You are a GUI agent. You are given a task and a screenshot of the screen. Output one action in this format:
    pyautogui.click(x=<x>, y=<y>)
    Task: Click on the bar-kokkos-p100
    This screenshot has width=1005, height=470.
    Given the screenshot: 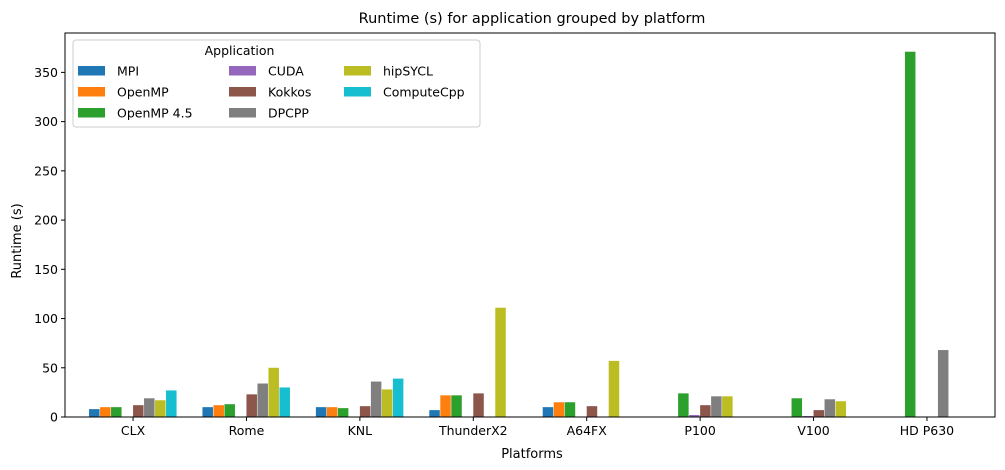 What is the action you would take?
    pyautogui.click(x=705, y=411)
    